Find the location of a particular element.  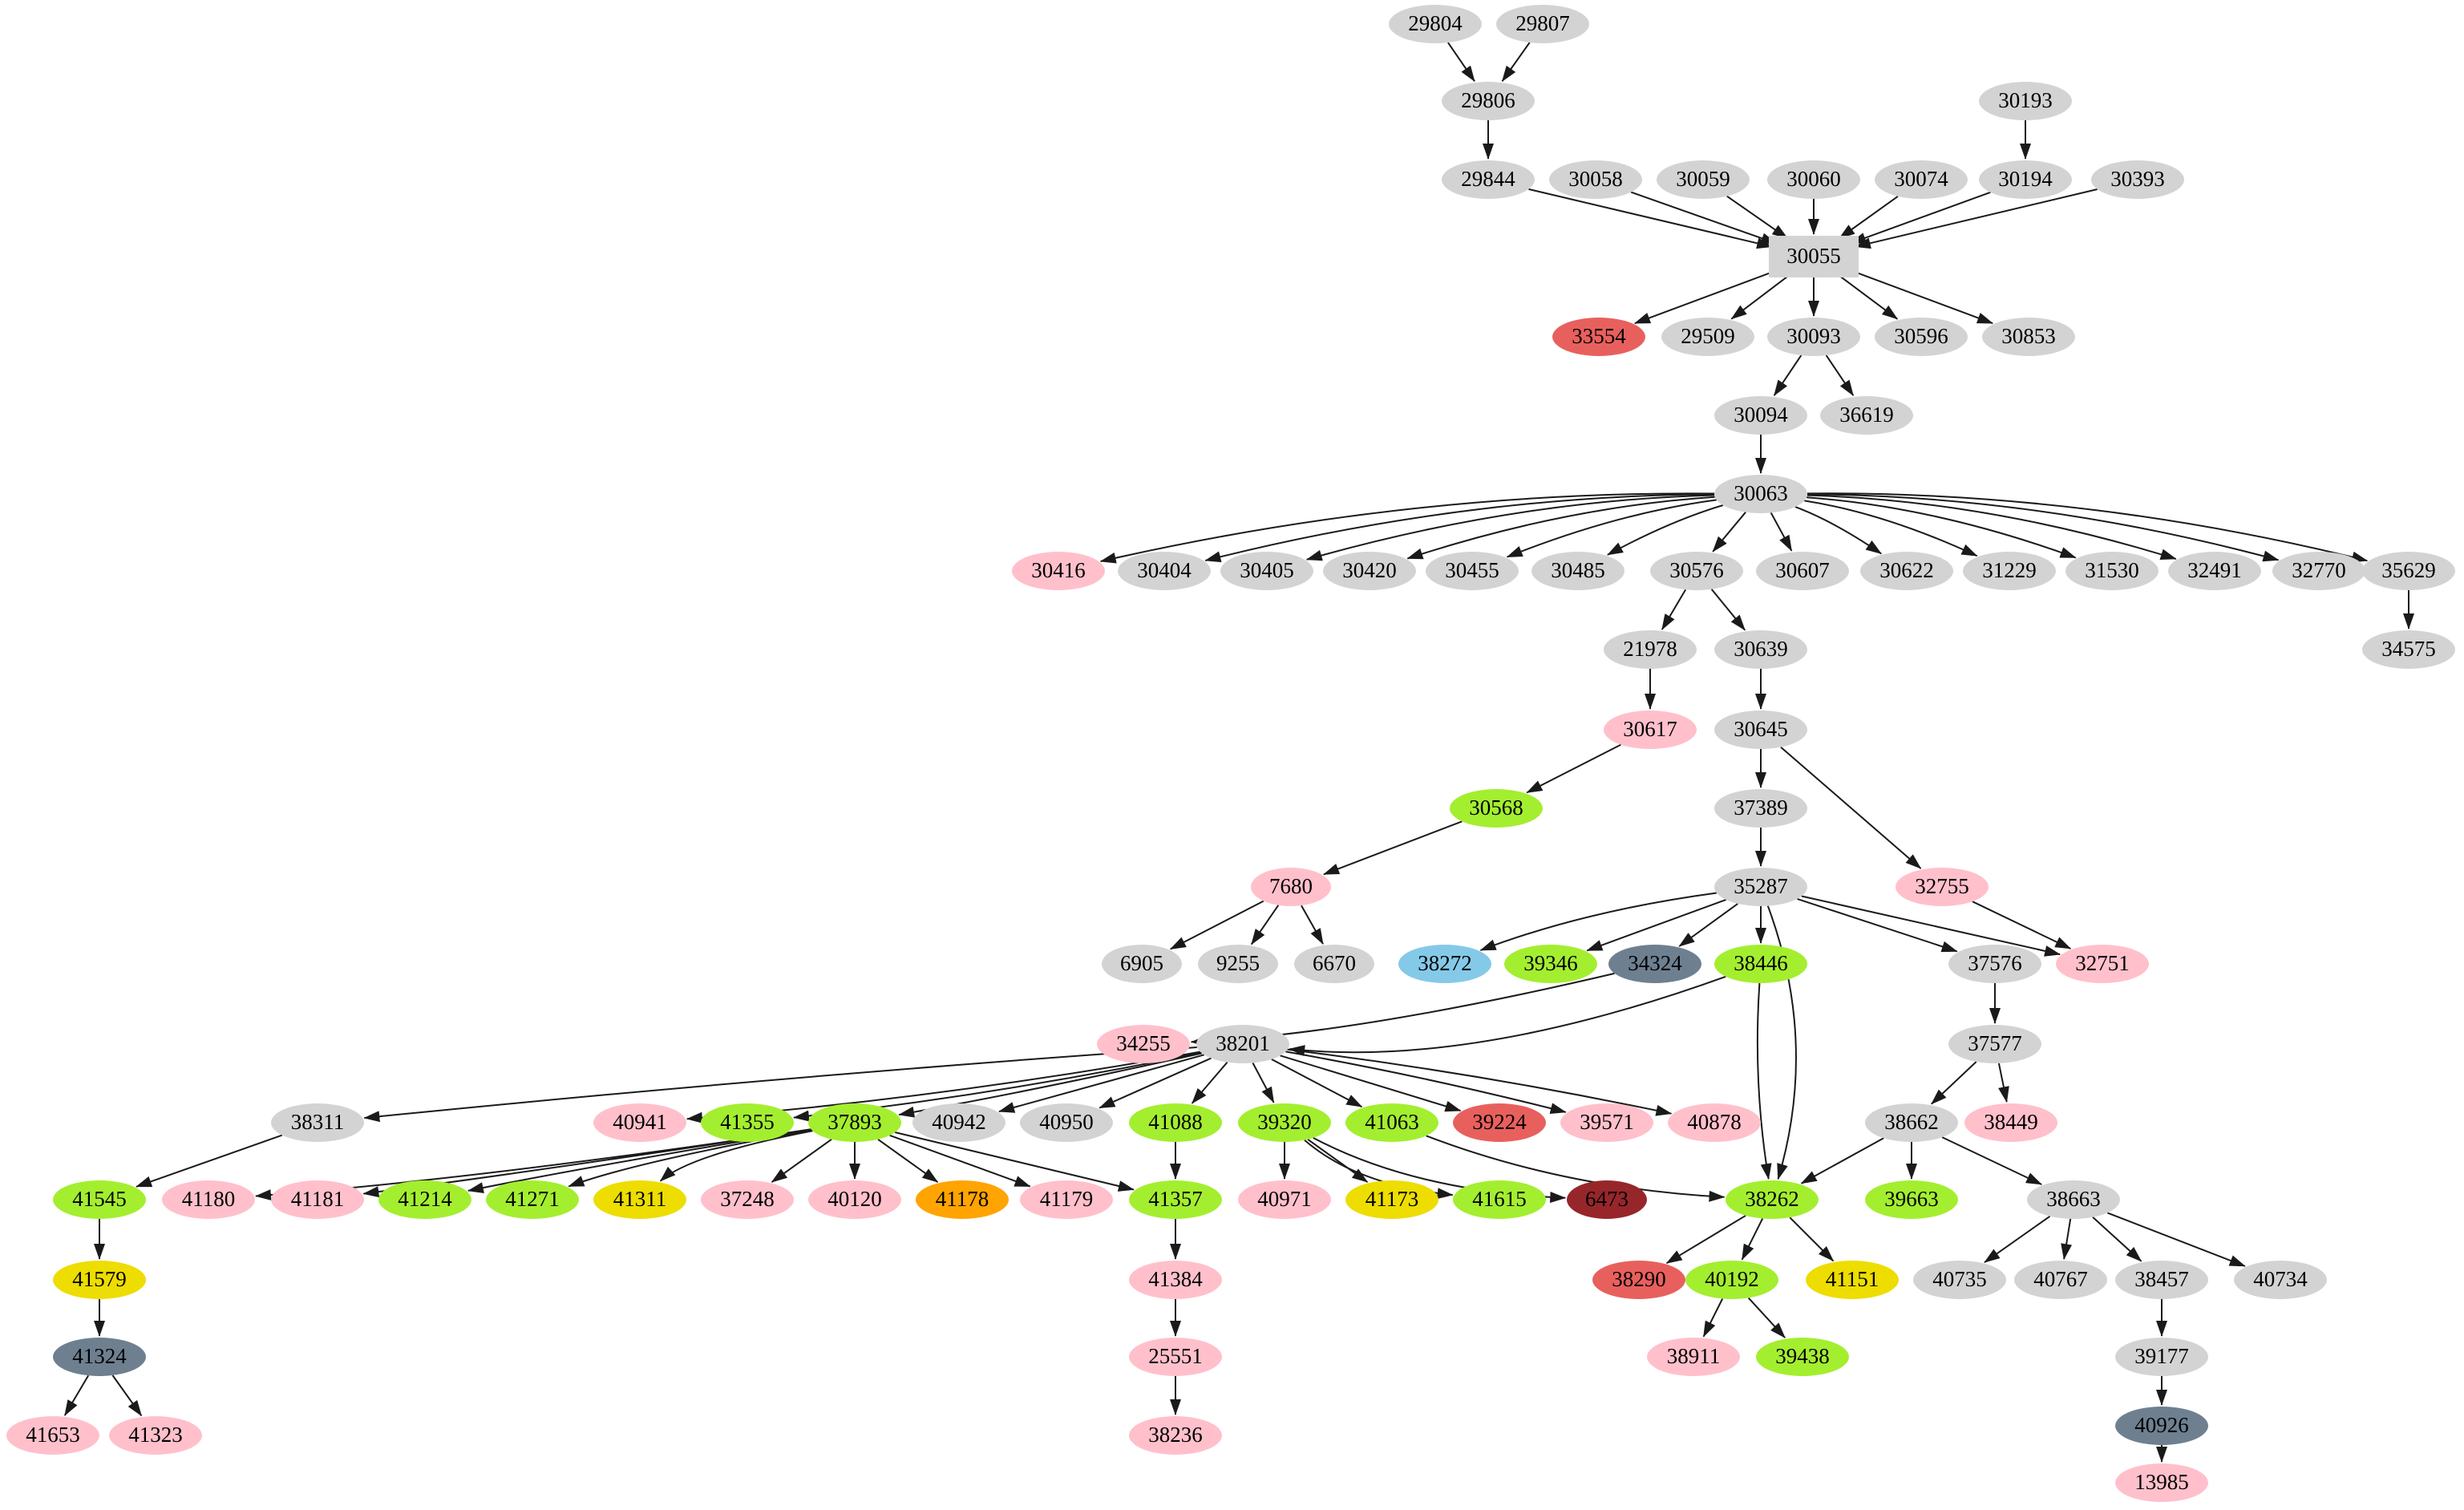

node-30645: 30645 is located at coordinates (1760, 729).